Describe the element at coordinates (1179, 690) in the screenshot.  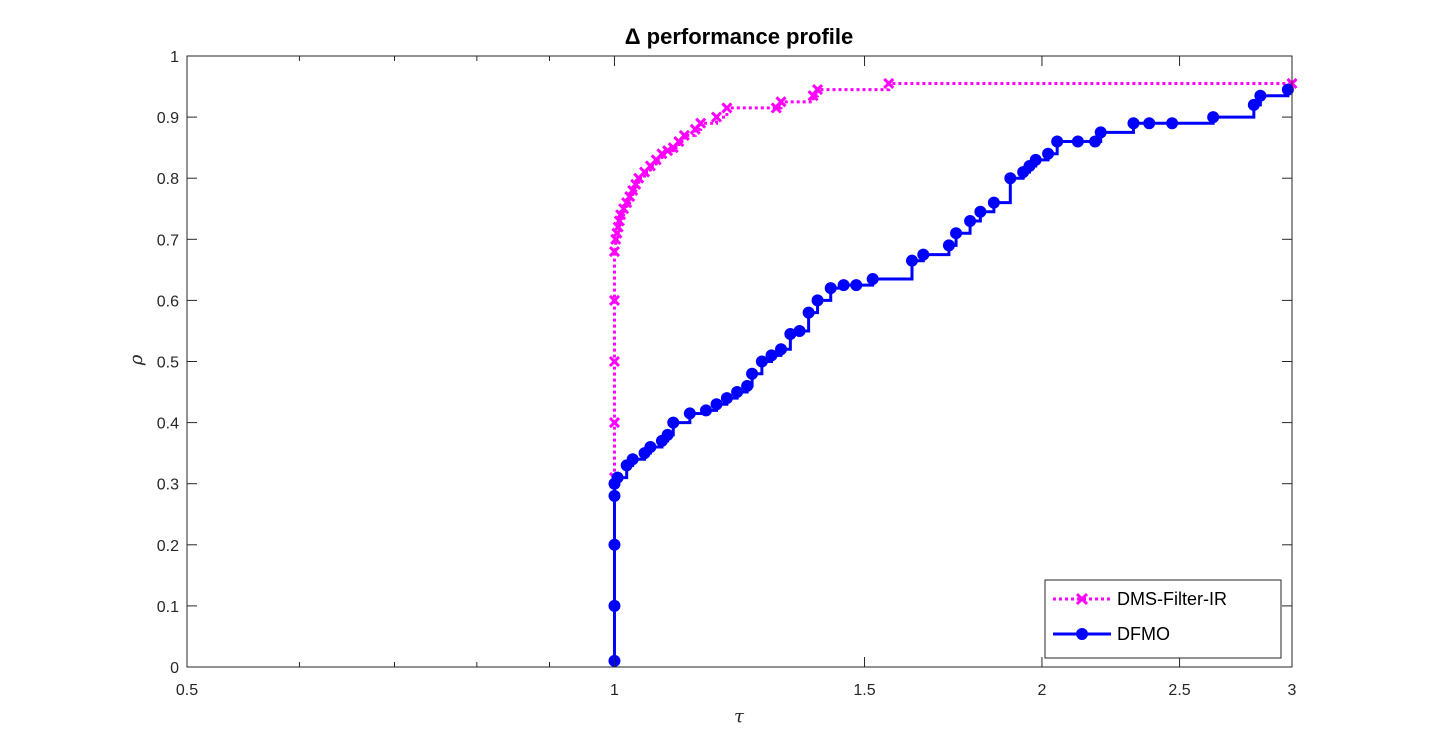
I see `x-tick-label: 2.5` at that location.